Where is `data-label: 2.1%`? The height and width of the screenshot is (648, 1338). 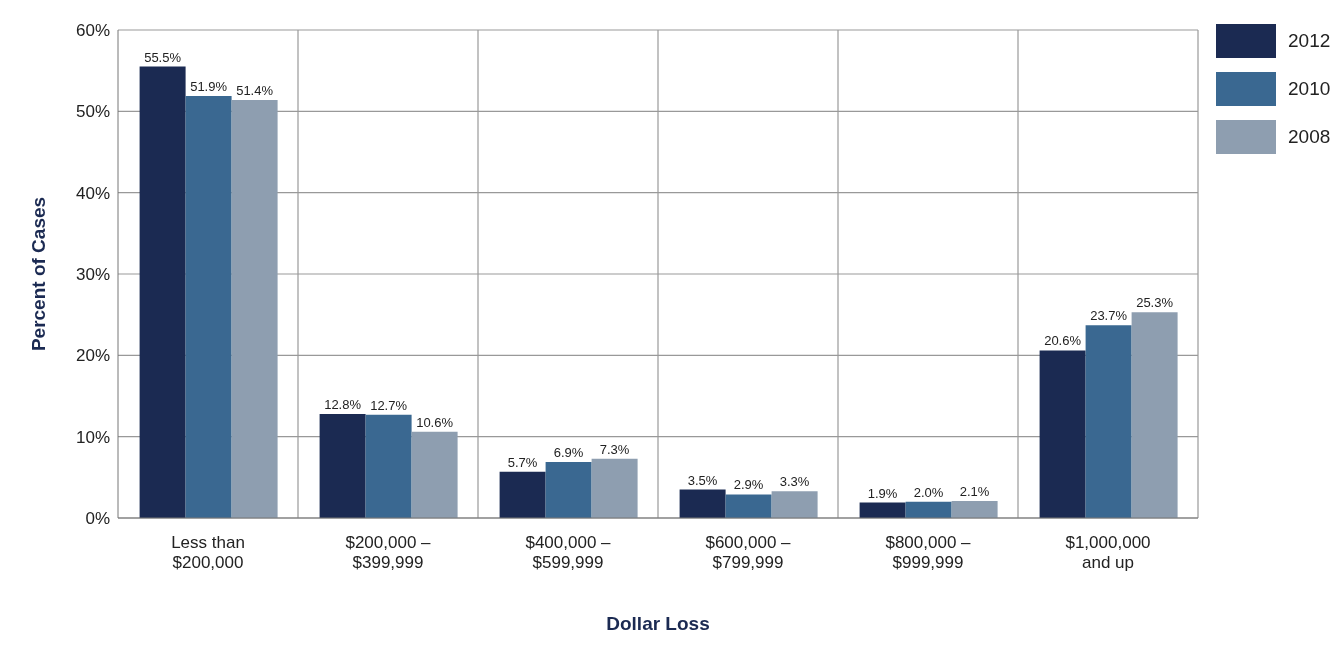
data-label: 2.1% is located at coordinates (974, 491).